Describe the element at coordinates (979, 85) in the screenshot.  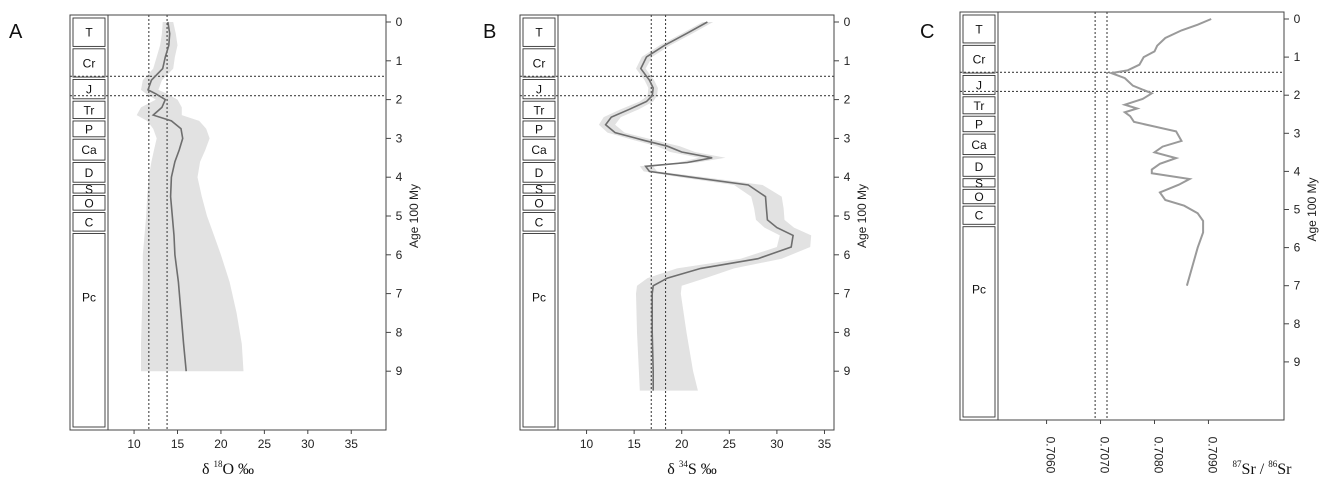
I see `period-label: J` at that location.